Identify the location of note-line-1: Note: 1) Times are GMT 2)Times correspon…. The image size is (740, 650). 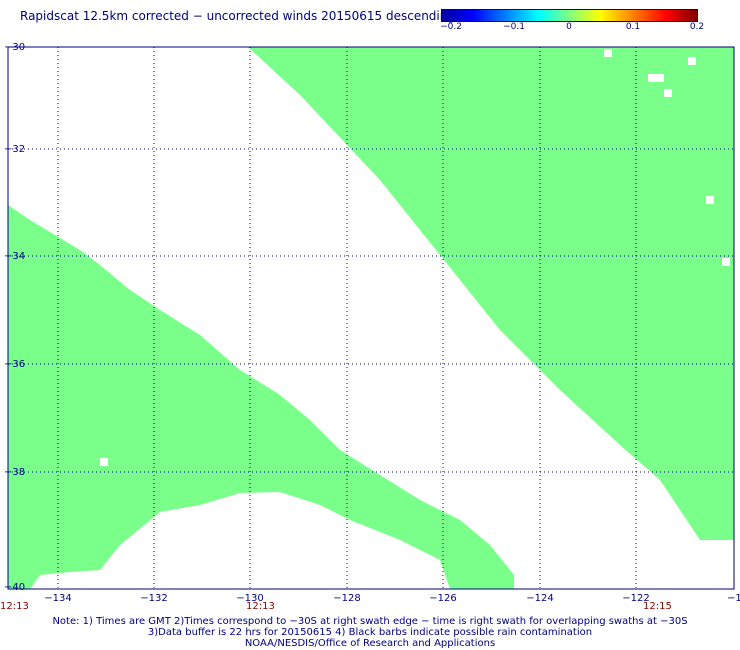
(370, 621).